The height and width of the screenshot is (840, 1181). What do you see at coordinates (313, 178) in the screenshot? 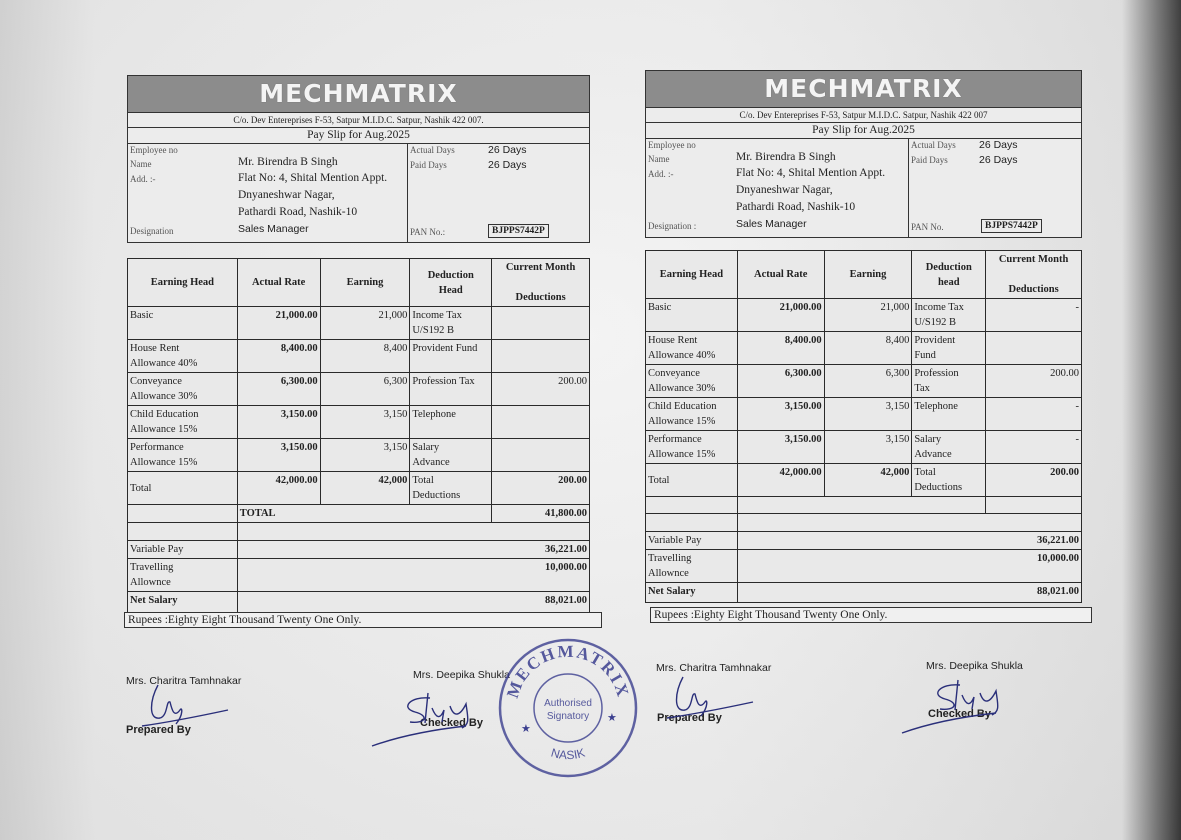
I see `employee-address-line: Flat No: 4, Shital Mention Appt.` at bounding box center [313, 178].